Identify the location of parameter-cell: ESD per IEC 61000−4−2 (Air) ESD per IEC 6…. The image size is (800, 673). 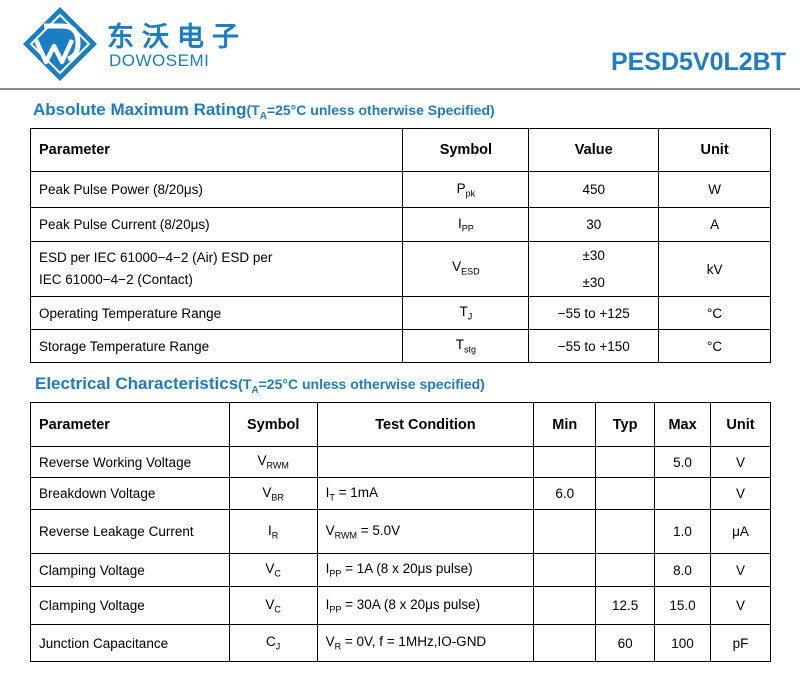
(216, 269).